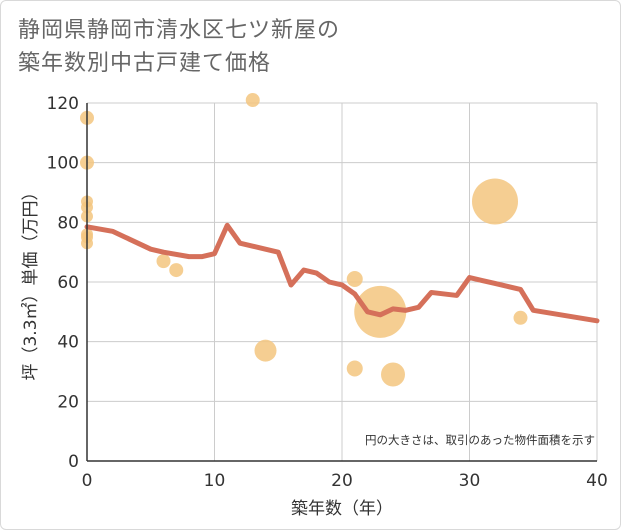 This screenshot has height=530, width=621. What do you see at coordinates (68, 343) in the screenshot?
I see `y-tick-label: 40` at bounding box center [68, 343].